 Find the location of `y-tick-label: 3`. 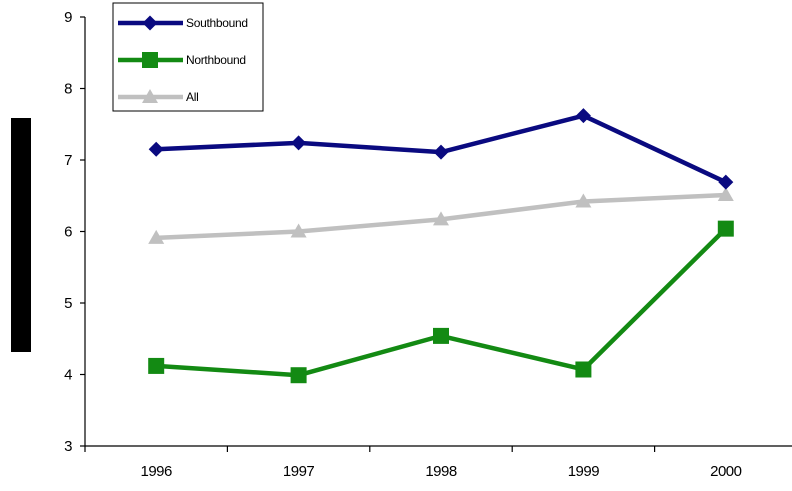

y-tick-label: 3 is located at coordinates (68, 446).